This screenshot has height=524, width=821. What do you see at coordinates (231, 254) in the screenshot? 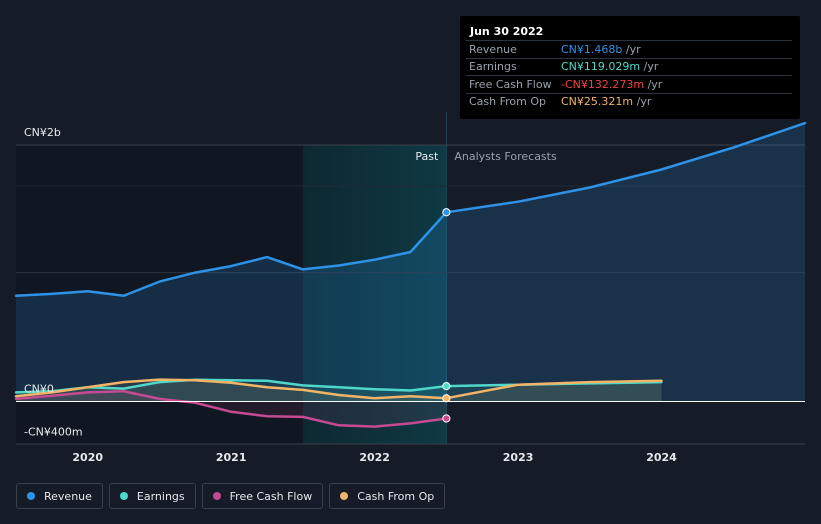
I see `series-line-revenue` at bounding box center [231, 254].